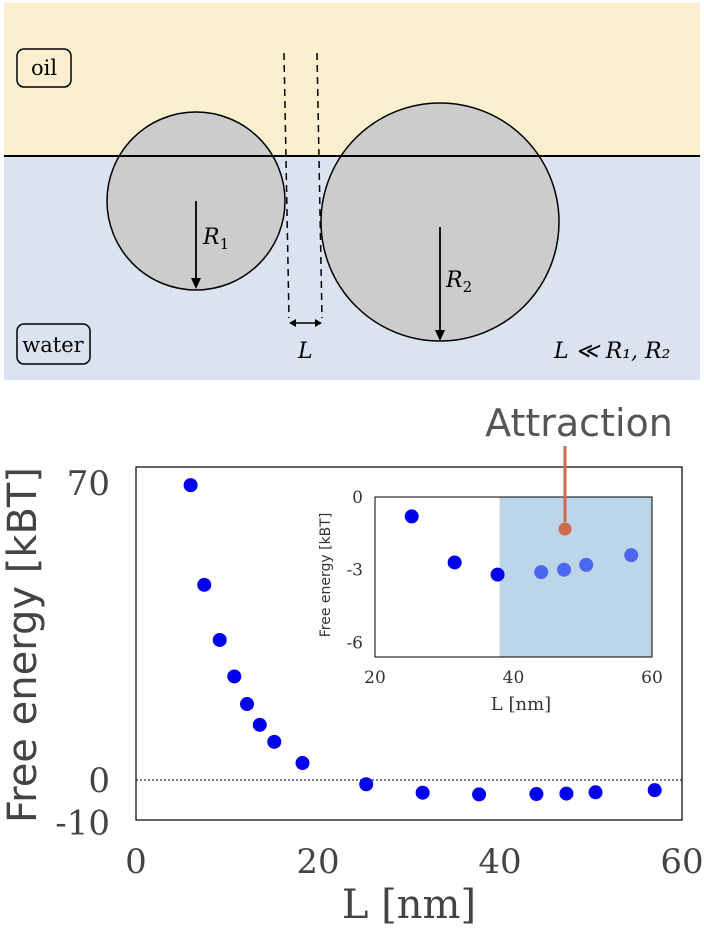  I want to click on attraction-label: Attraction, so click(579, 423).